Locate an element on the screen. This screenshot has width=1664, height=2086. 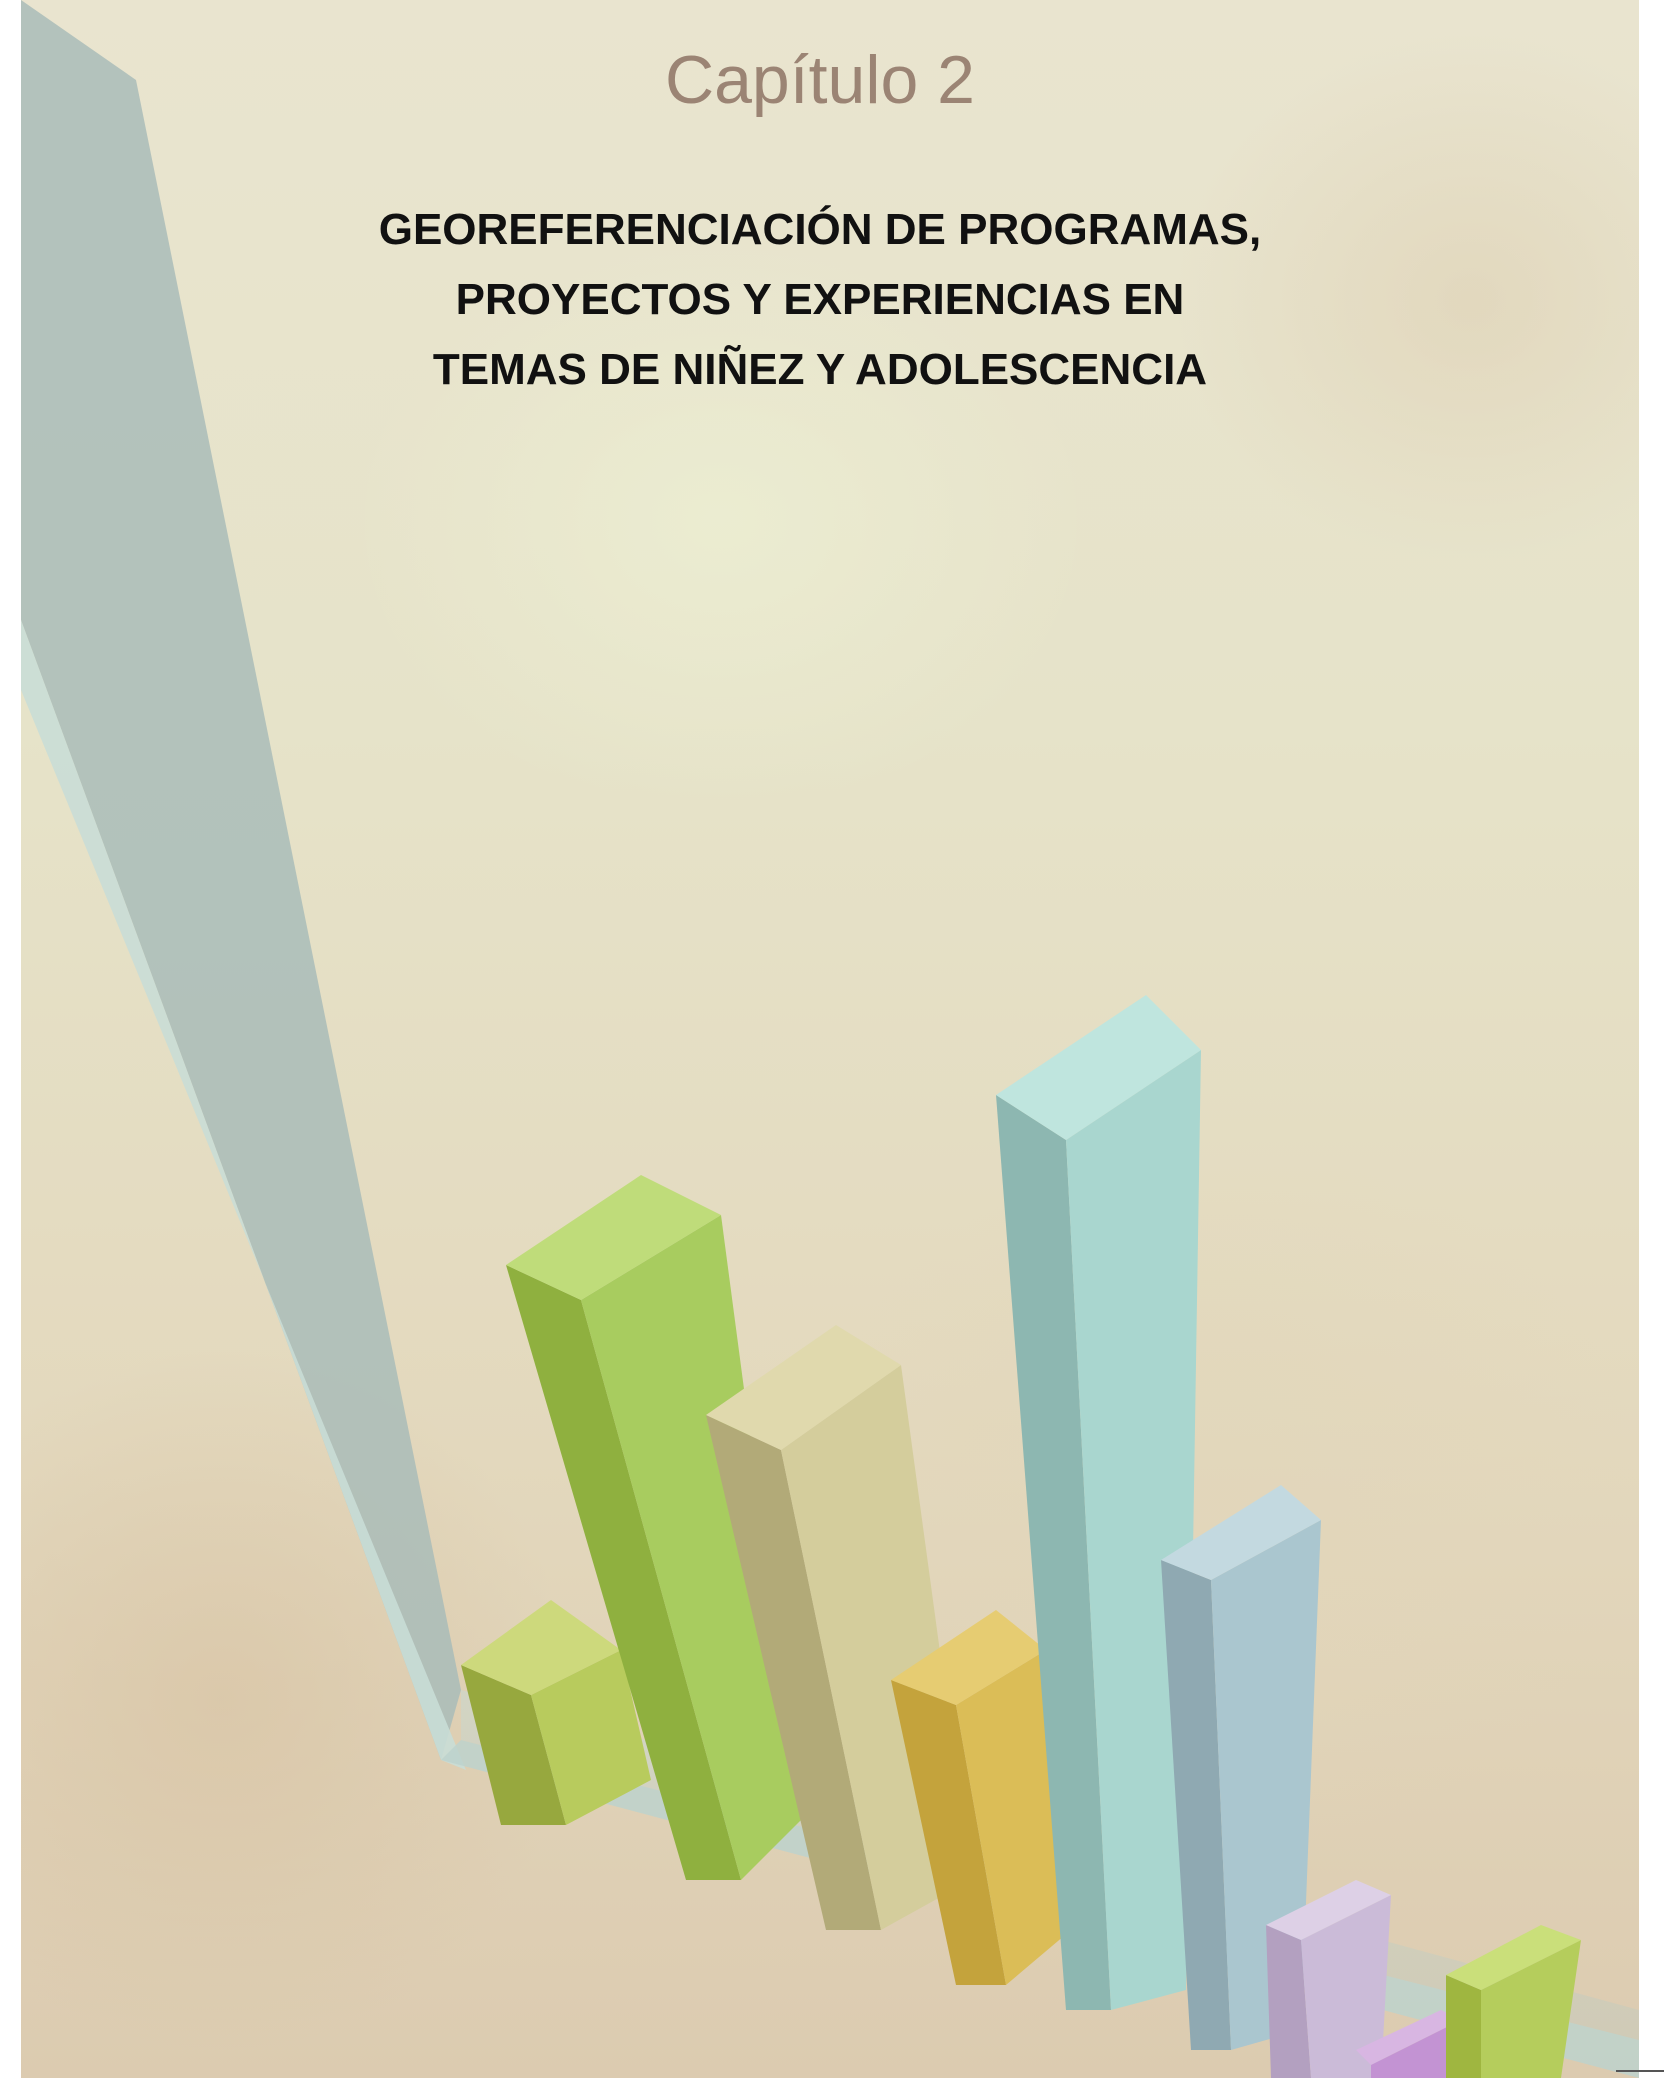
page-edge-mark is located at coordinates (1640, 2071).